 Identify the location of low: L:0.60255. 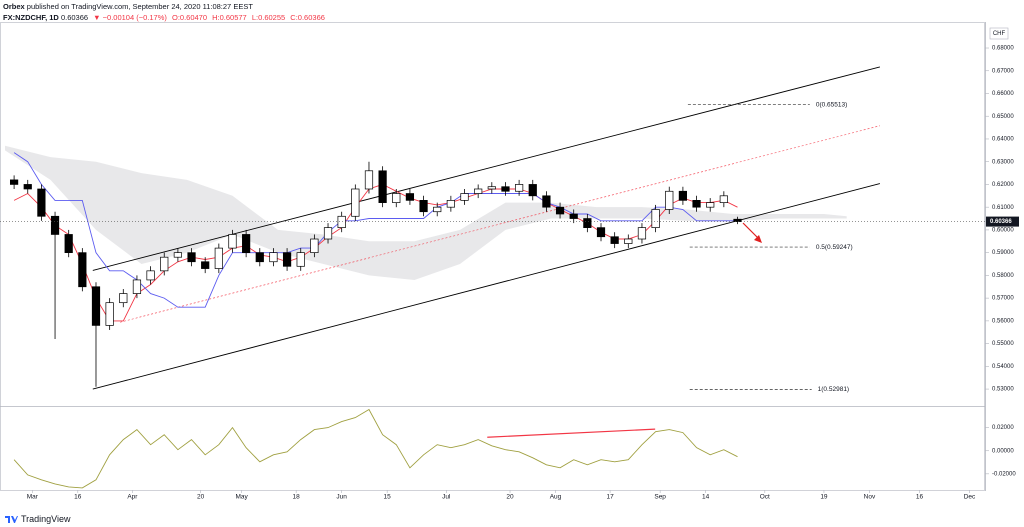
(268, 17).